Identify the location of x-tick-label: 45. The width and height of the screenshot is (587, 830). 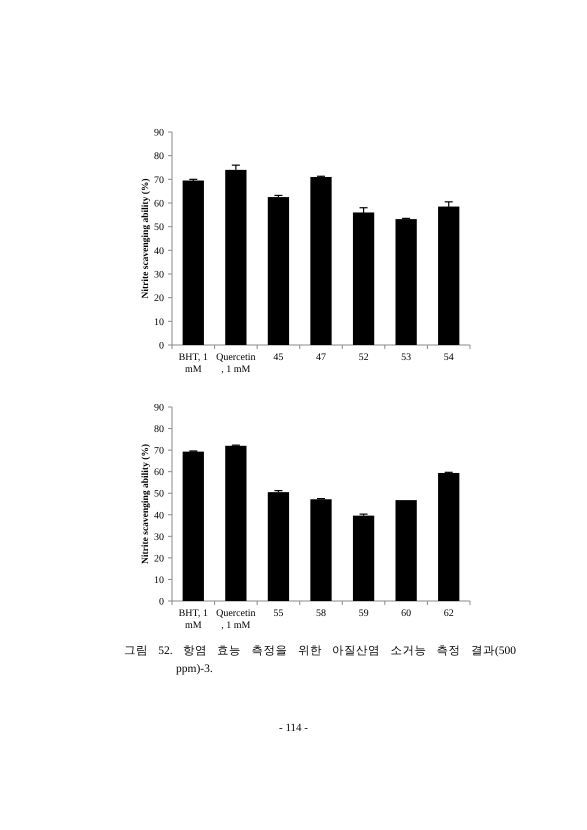
(278, 357).